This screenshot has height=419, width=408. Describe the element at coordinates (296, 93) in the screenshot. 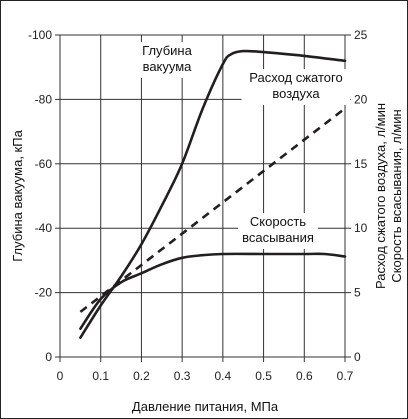

I see `annotation-text: воздуха` at that location.